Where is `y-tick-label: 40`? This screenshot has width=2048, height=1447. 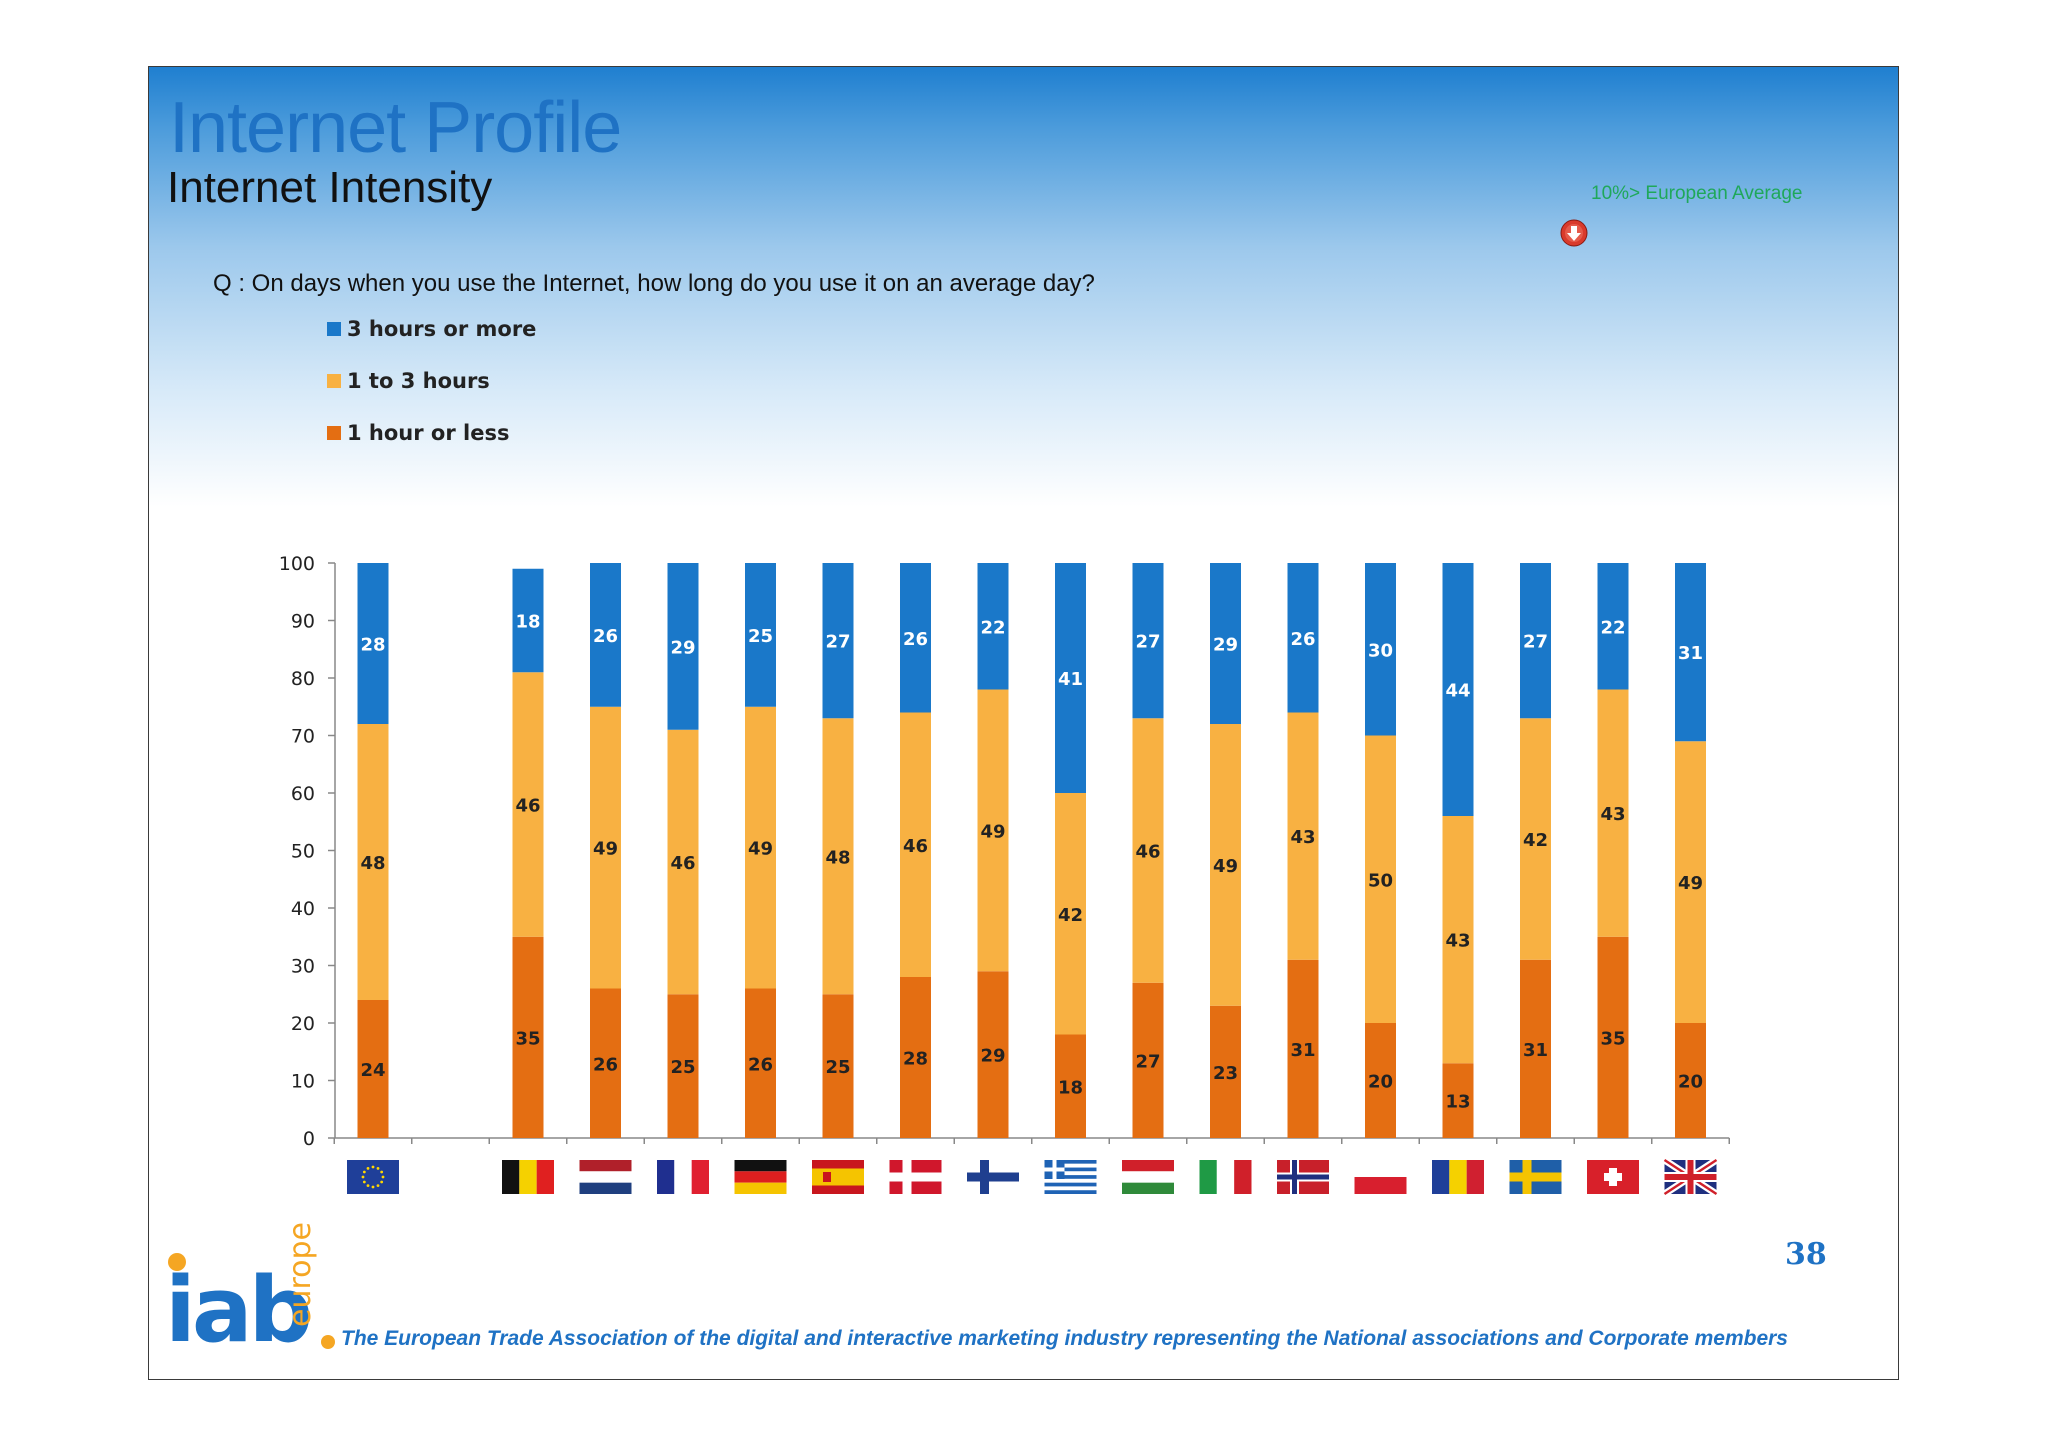
y-tick-label: 40 is located at coordinates (303, 909).